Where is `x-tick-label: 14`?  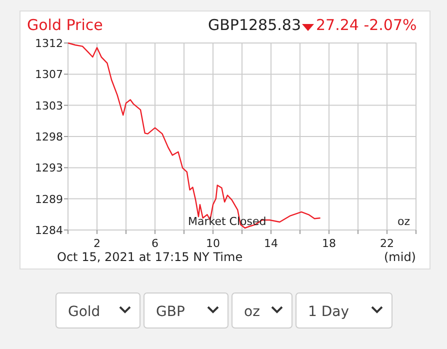 x-tick-label: 14 is located at coordinates (271, 243).